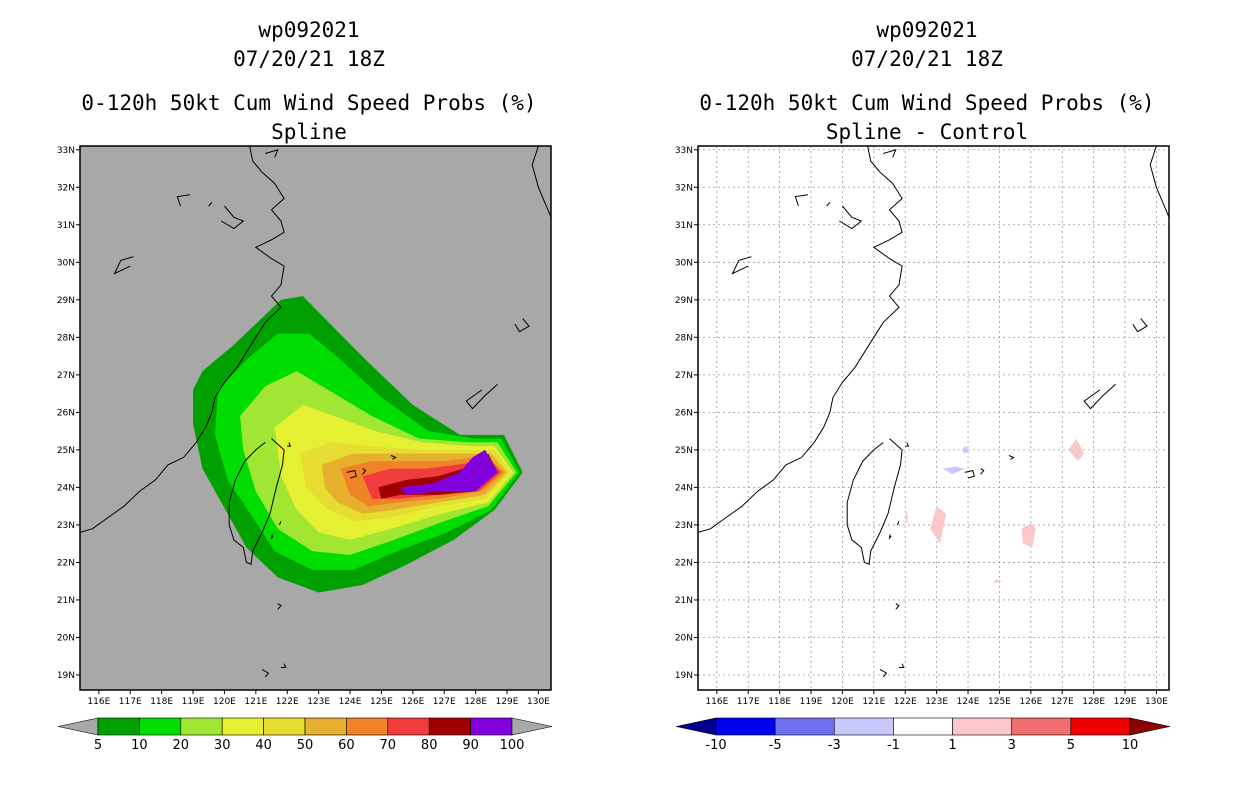  What do you see at coordinates (684, 563) in the screenshot?
I see `lat-label: 22N` at bounding box center [684, 563].